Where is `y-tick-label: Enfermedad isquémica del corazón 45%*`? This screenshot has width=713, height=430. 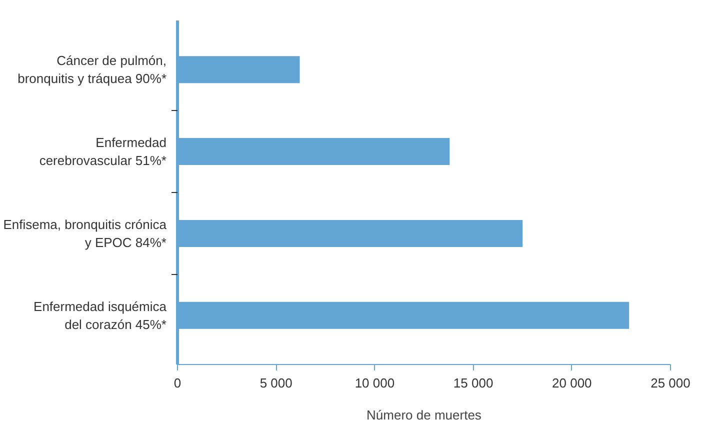
y-tick-label: Enfermedad isquémica del corazón 45%* is located at coordinates (101, 315).